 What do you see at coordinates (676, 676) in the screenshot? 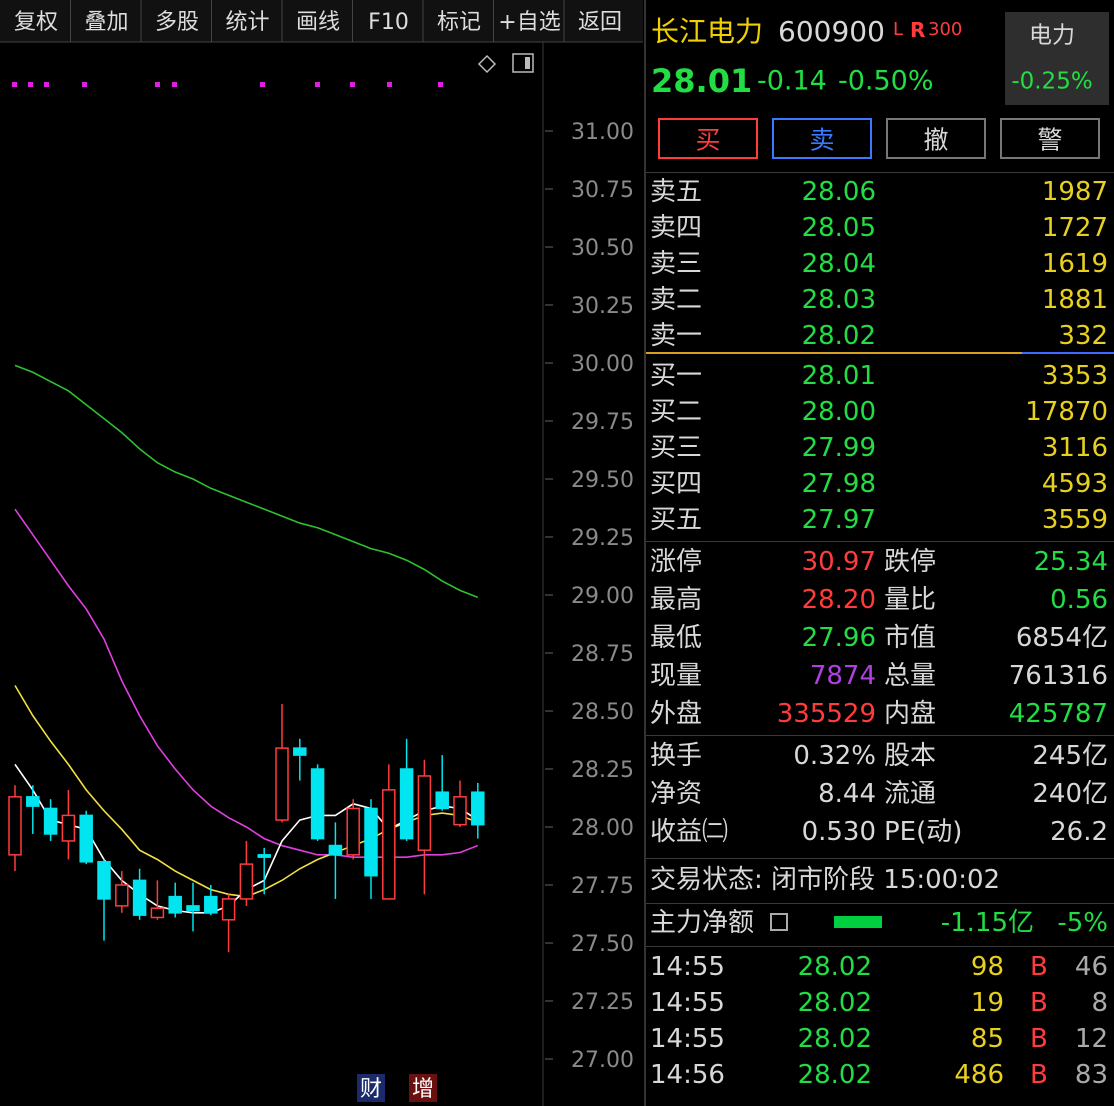
I see `stat-label: 现量` at bounding box center [676, 676].